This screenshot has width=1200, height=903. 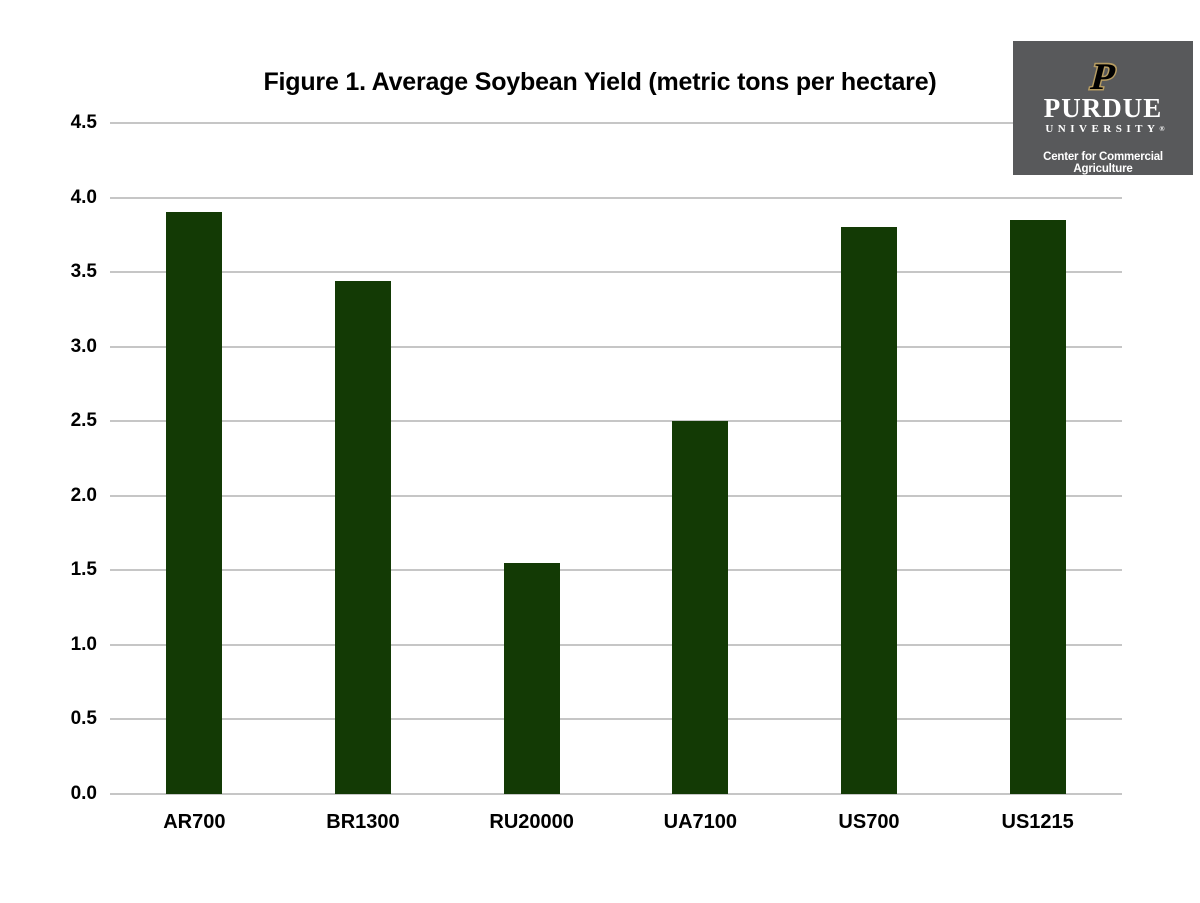 What do you see at coordinates (83, 793) in the screenshot?
I see `y-axis-tick-label: 0.0` at bounding box center [83, 793].